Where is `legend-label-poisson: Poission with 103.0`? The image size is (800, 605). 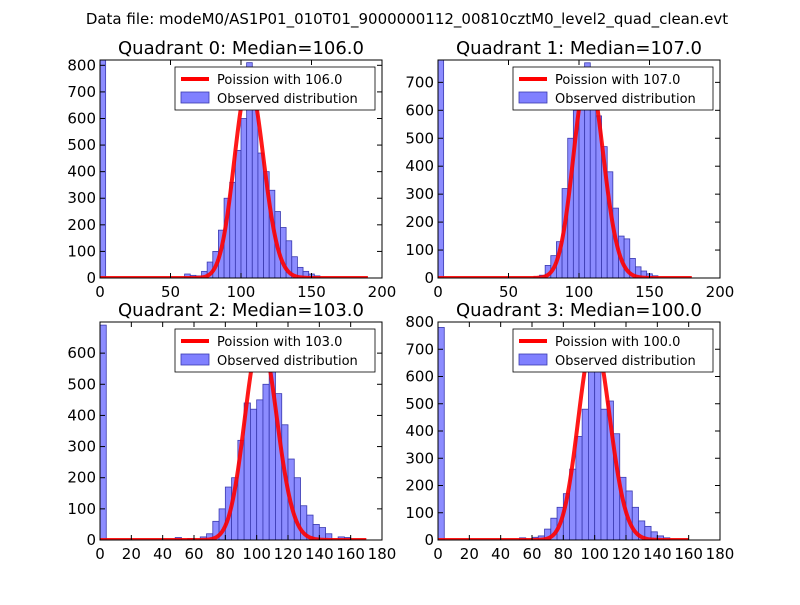
legend-label-poisson: Poission with 103.0 is located at coordinates (279, 342).